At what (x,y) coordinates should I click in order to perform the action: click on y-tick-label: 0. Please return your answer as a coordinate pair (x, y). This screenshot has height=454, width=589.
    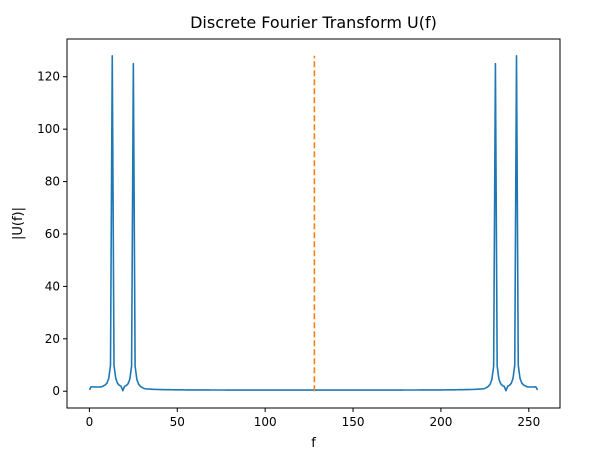
    Looking at the image, I should click on (56, 391).